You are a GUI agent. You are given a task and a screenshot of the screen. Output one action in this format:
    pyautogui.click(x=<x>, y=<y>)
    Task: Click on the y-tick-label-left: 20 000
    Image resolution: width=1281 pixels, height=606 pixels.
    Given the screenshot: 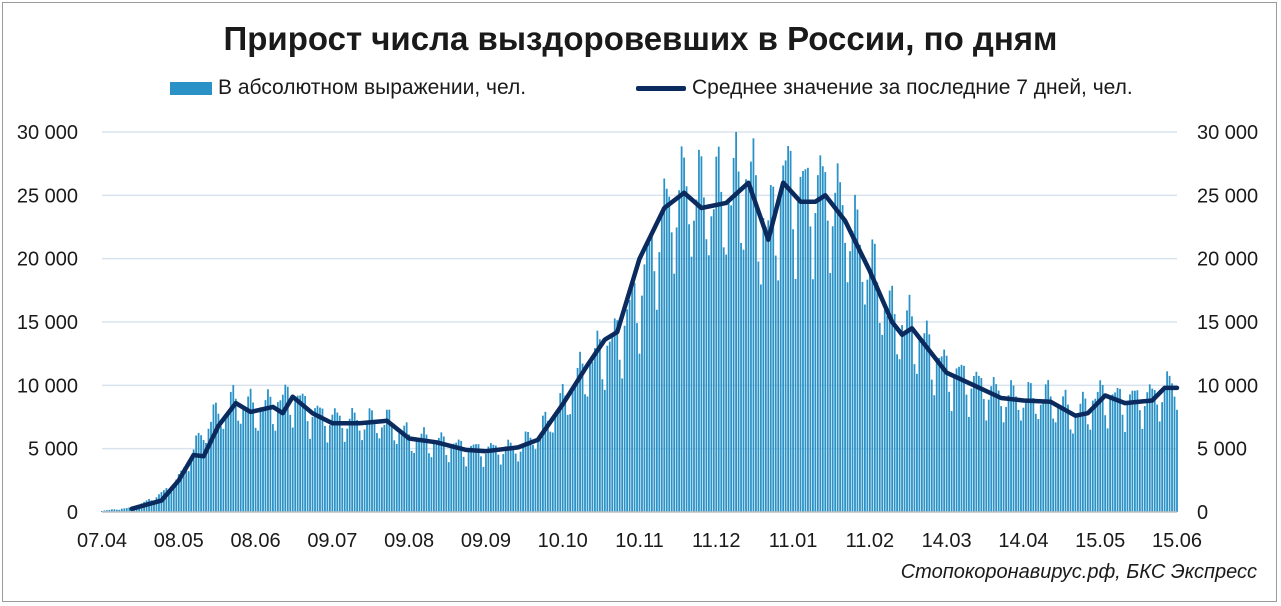 What is the action you would take?
    pyautogui.click(x=47, y=260)
    